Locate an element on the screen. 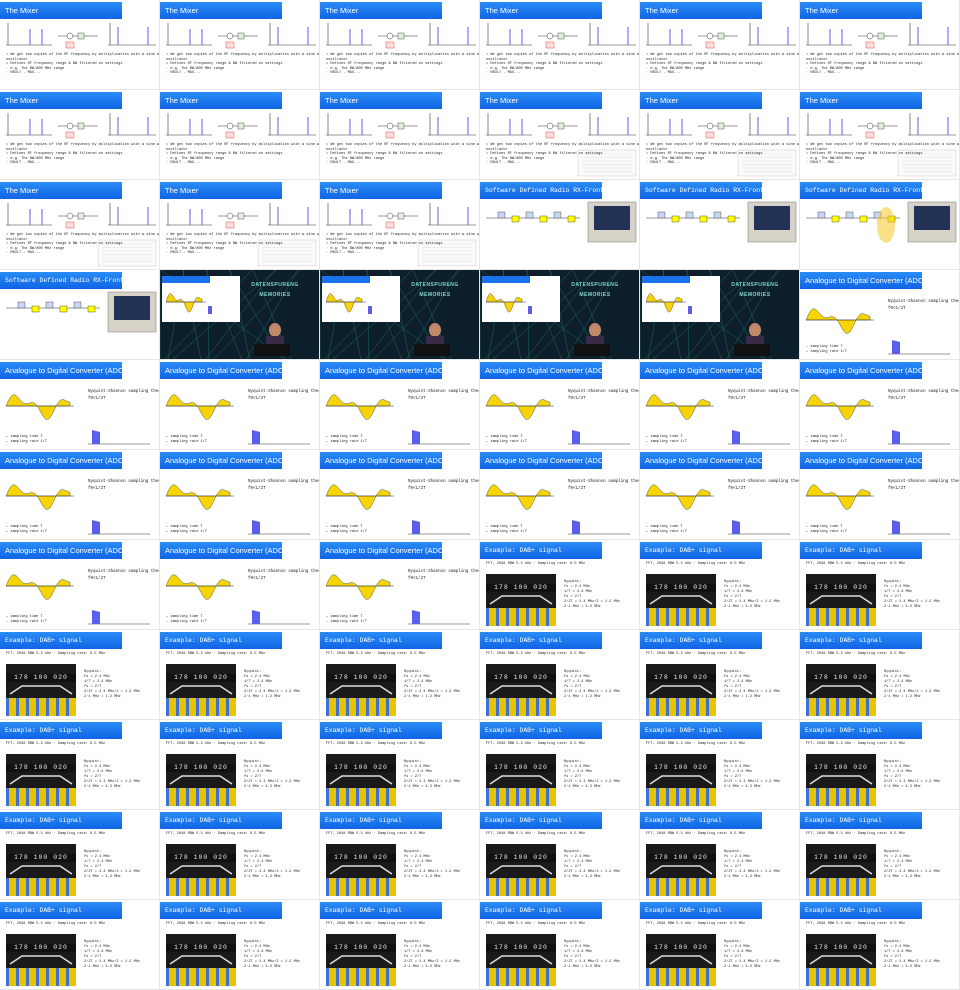 The image size is (960, 990). nyquist-formula: f0<1/2T is located at coordinates (897, 309).